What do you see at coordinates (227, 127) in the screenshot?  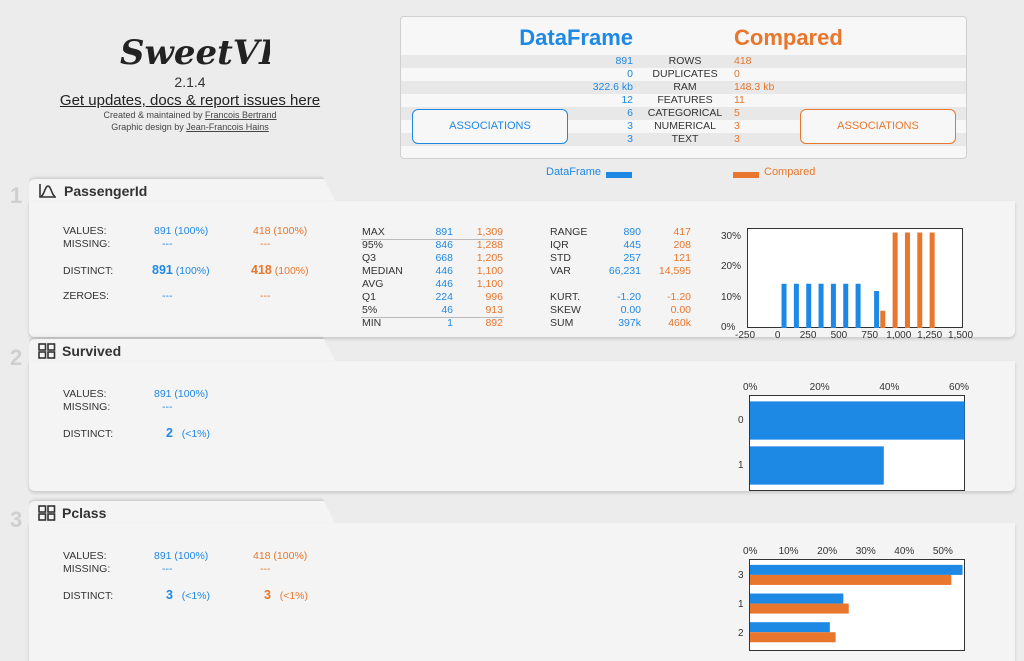 I see `designer-link: Jean-Francois Hains` at bounding box center [227, 127].